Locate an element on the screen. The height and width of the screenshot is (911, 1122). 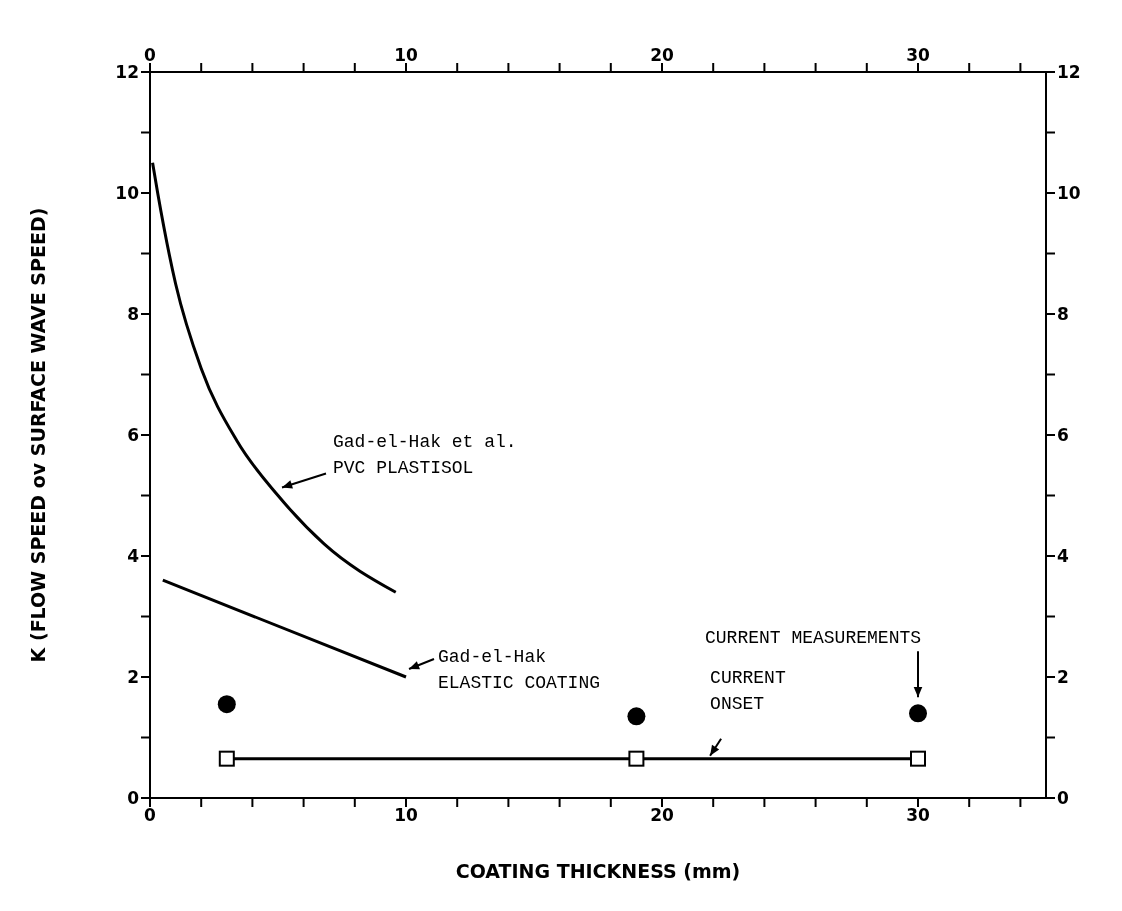
annotation: CURRENT ONSET is located at coordinates (748, 690).